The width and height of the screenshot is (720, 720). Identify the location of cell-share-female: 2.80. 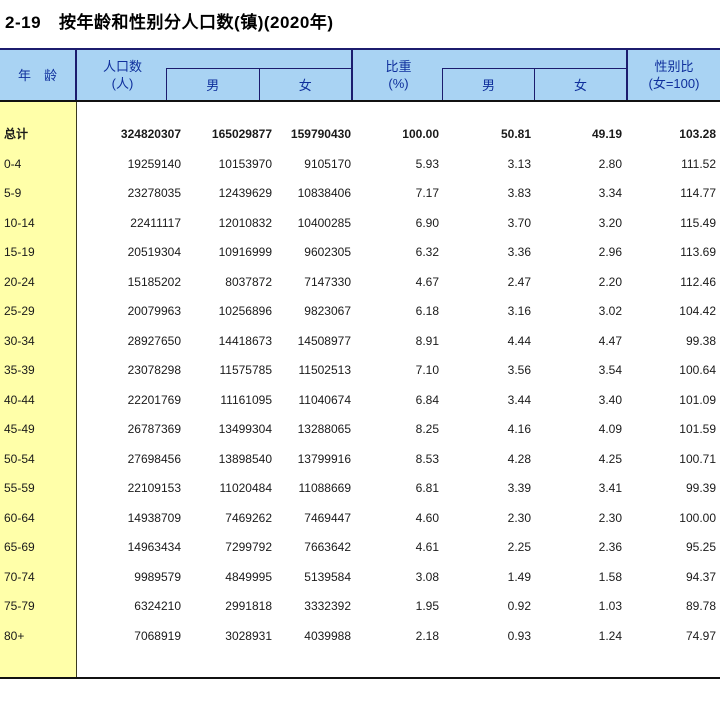
(610, 163).